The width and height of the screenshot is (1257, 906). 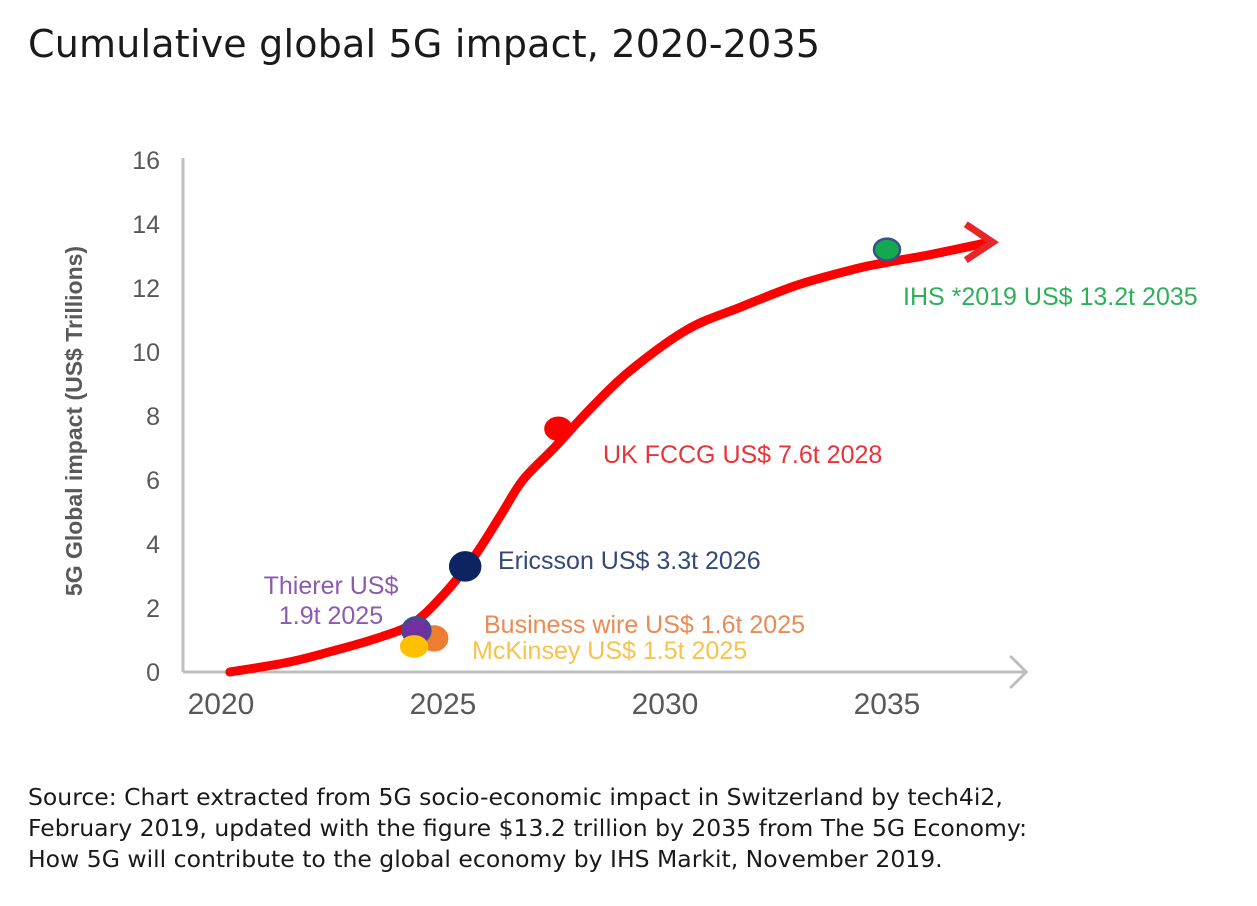 What do you see at coordinates (331, 616) in the screenshot?
I see `annotation-thierer: 1.9t 2025` at bounding box center [331, 616].